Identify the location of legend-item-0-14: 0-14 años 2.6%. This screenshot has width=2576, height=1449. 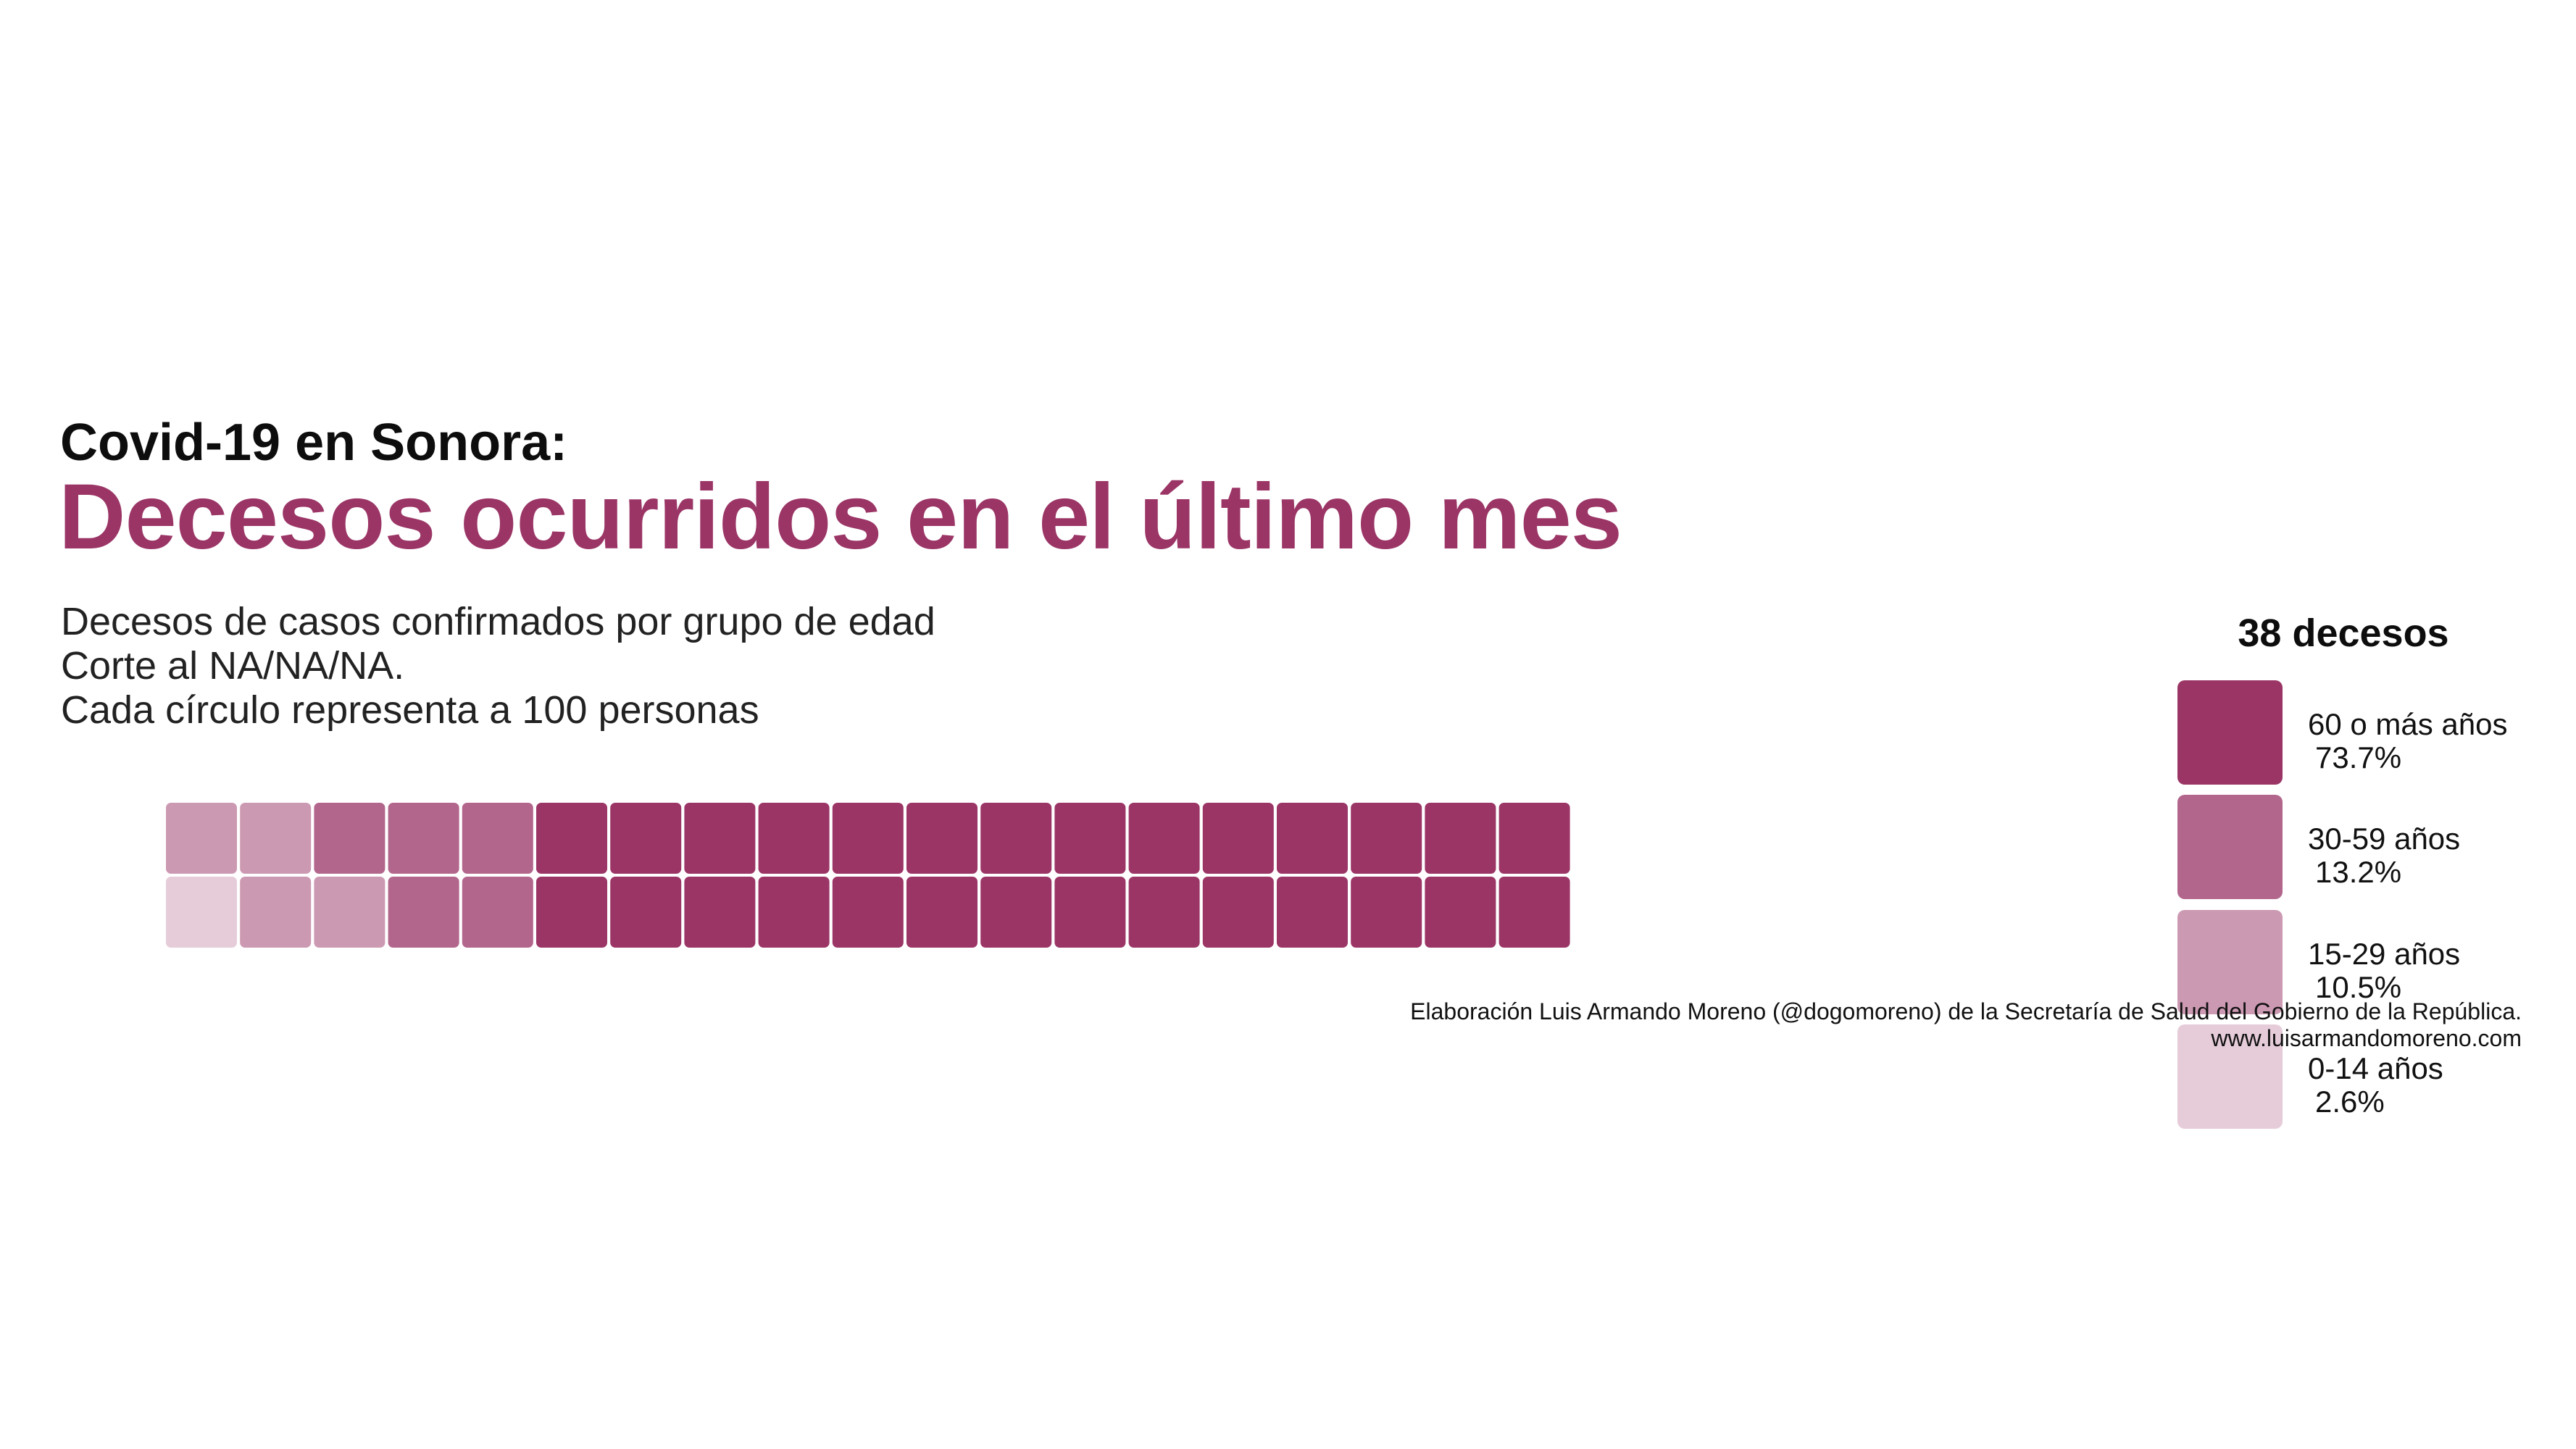
(2373, 1076).